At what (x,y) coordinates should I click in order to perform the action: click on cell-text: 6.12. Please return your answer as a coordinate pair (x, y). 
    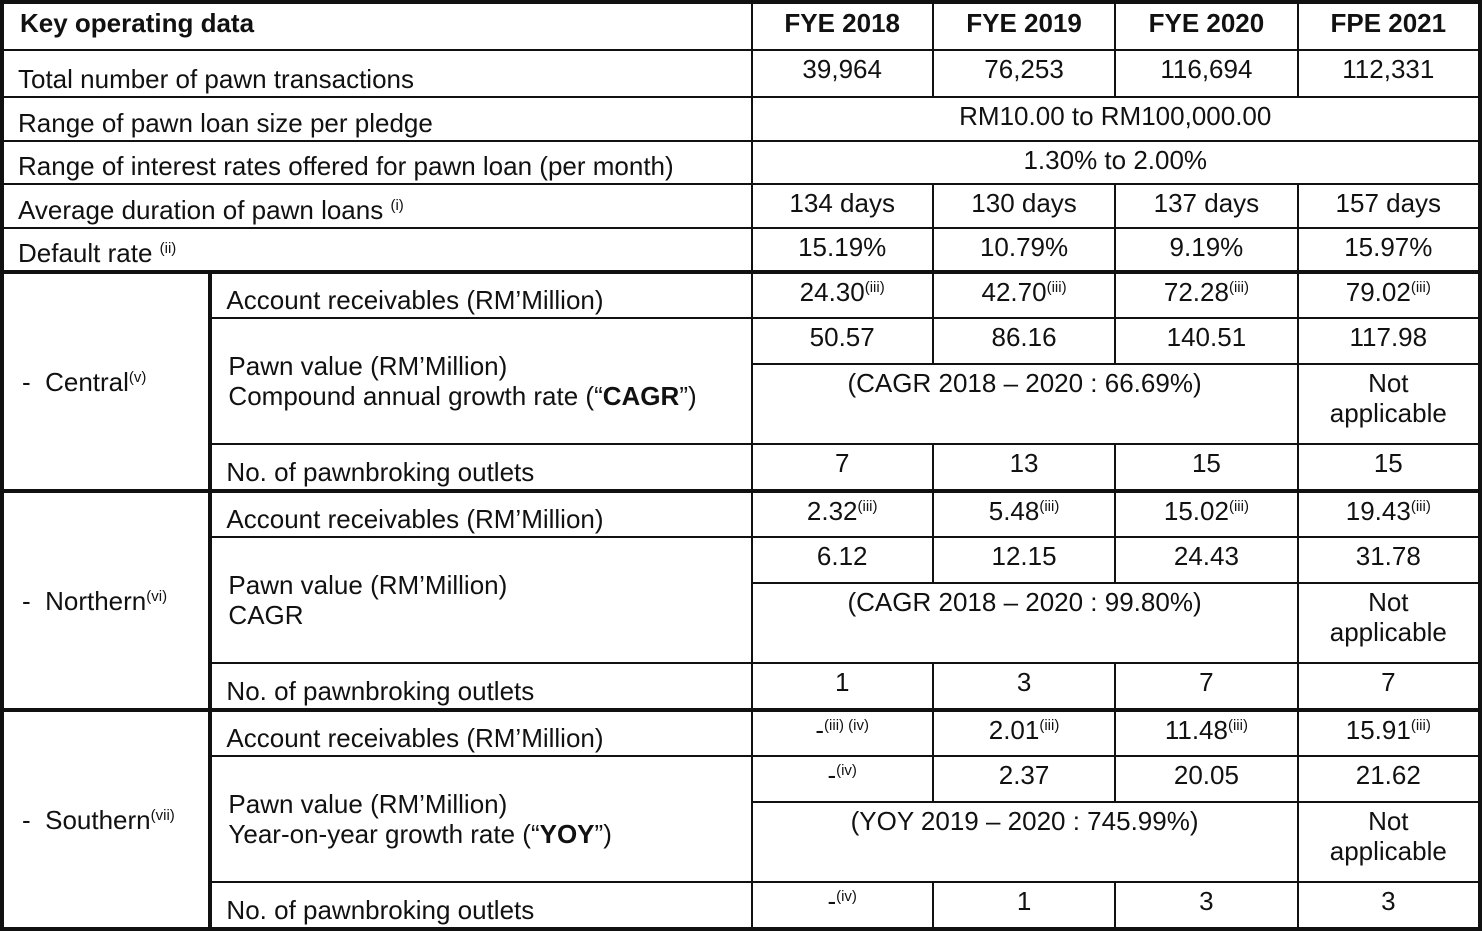
    Looking at the image, I should click on (842, 556).